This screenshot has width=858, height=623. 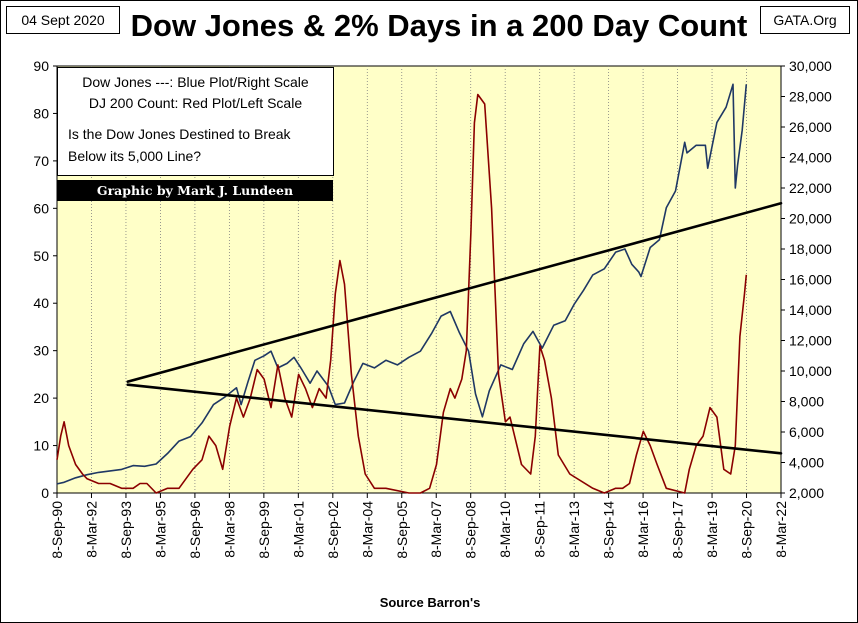 I want to click on x-tick-label: 8-Mar-95, so click(x=160, y=529).